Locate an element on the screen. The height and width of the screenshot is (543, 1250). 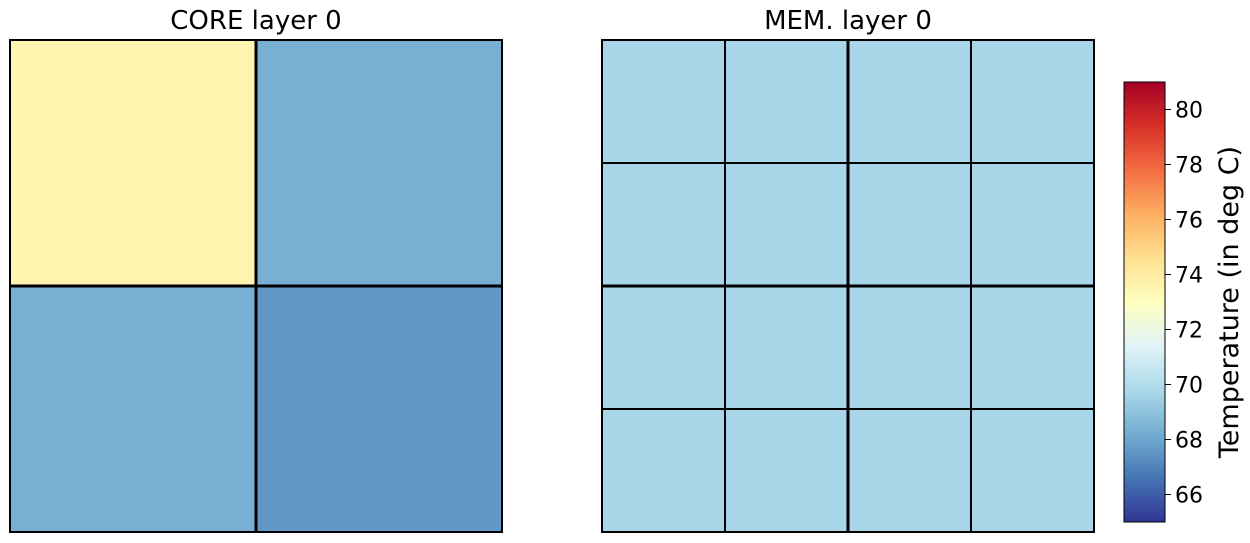
colorbar-tick-label: 76 is located at coordinates (1189, 221).